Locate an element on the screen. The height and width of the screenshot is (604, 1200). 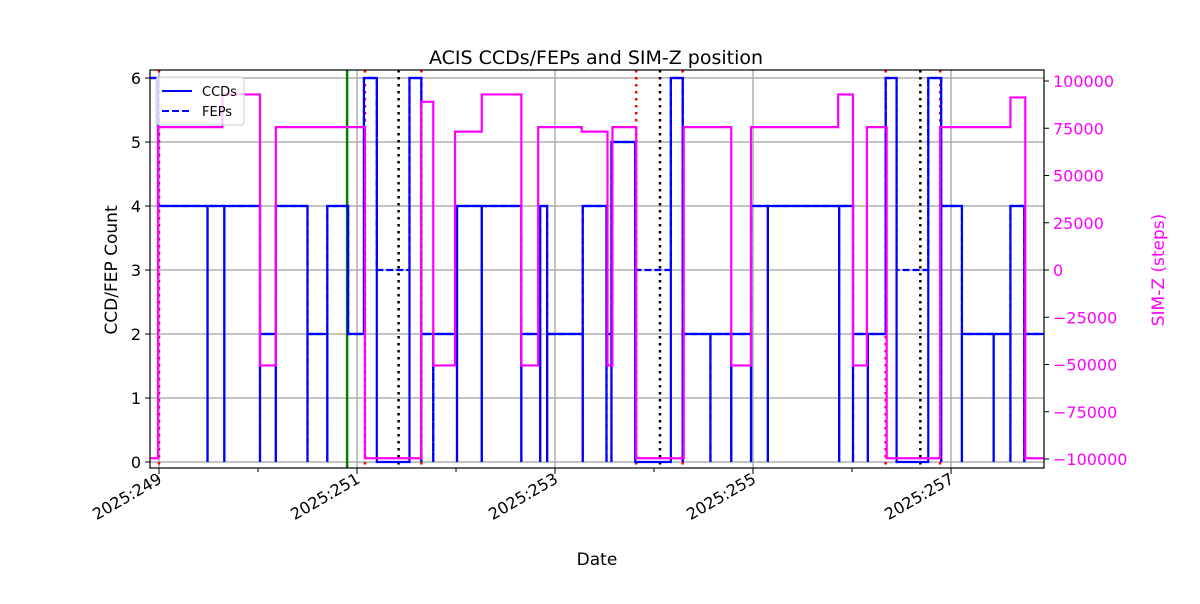
y-tick-label: 1 is located at coordinates (136, 398).